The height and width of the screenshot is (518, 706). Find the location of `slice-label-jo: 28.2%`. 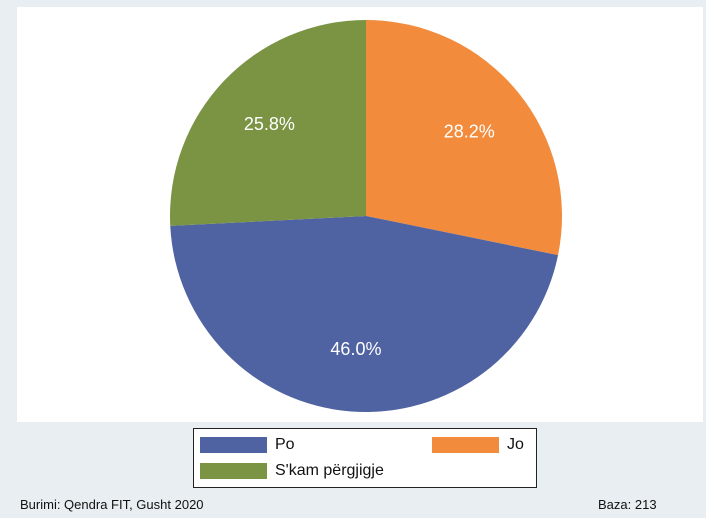

slice-label-jo: 28.2% is located at coordinates (469, 132).